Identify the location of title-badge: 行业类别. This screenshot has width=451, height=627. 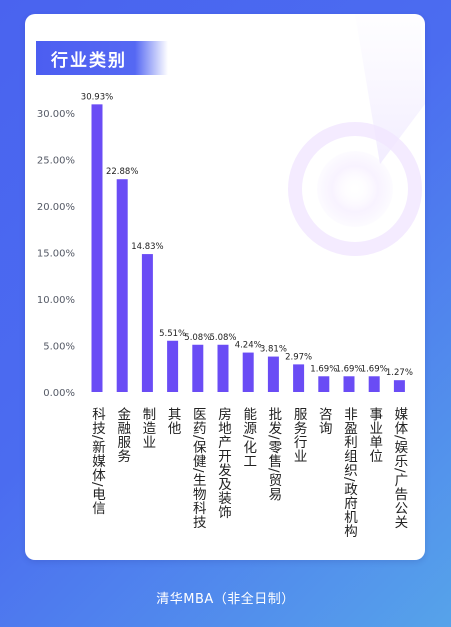
(102, 58).